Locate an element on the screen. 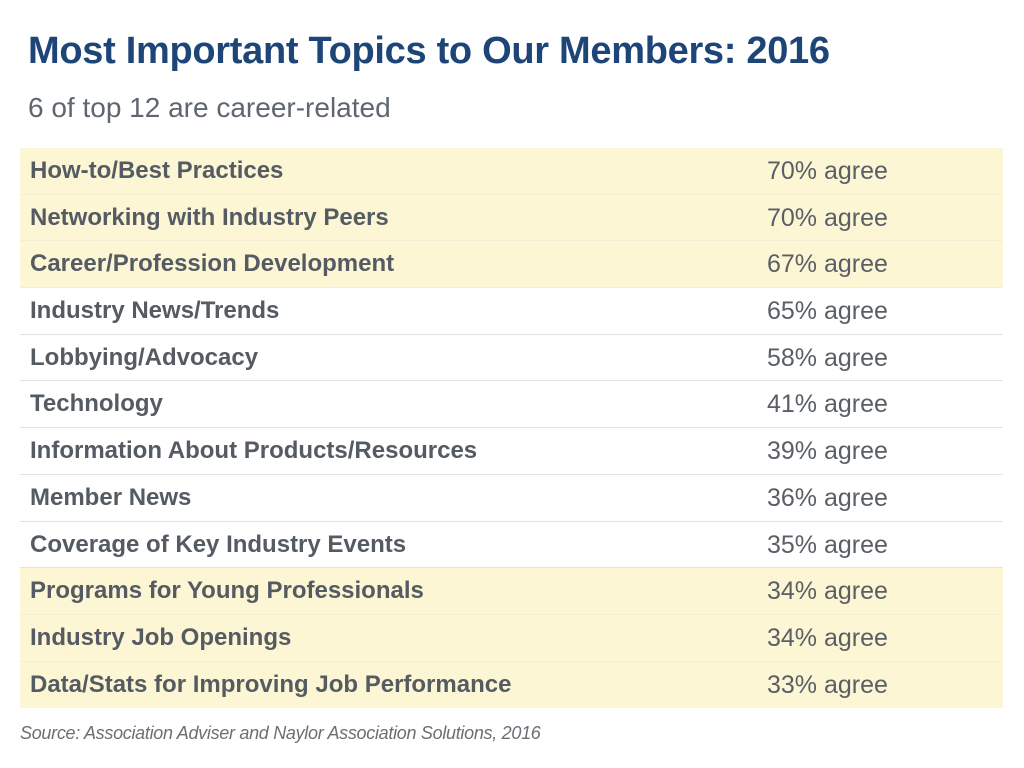 Image resolution: width=1024 pixels, height=768 pixels. topic-label: Technology is located at coordinates (96, 404).